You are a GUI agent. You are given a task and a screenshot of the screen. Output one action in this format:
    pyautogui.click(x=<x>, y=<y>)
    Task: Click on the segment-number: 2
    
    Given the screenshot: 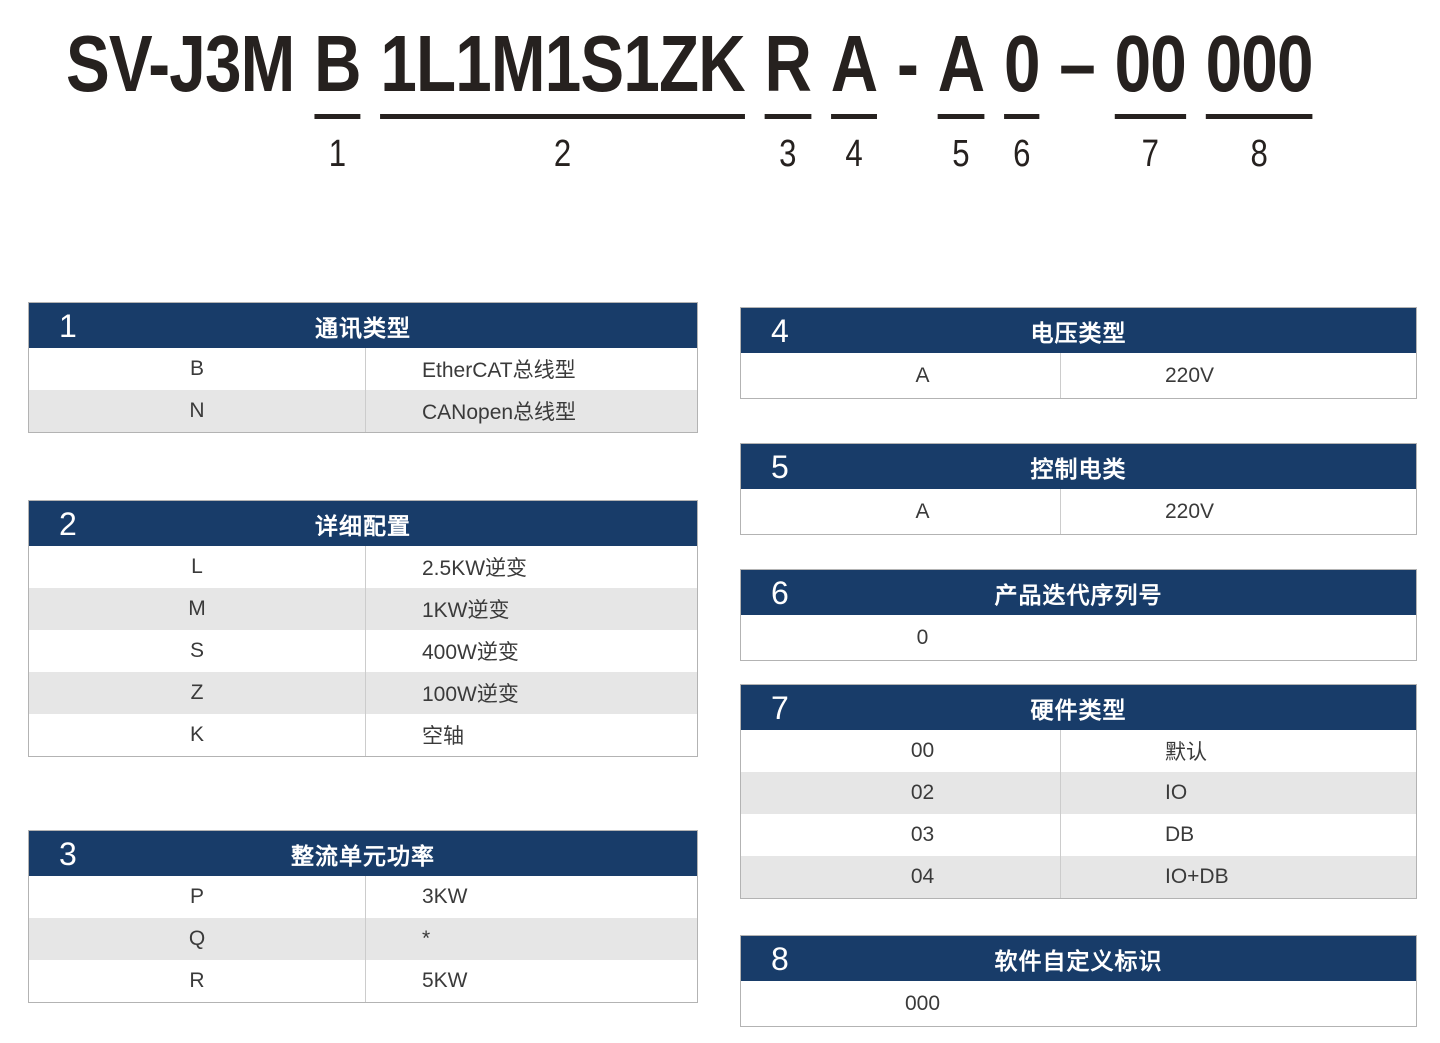 What is the action you would take?
    pyautogui.click(x=562, y=154)
    